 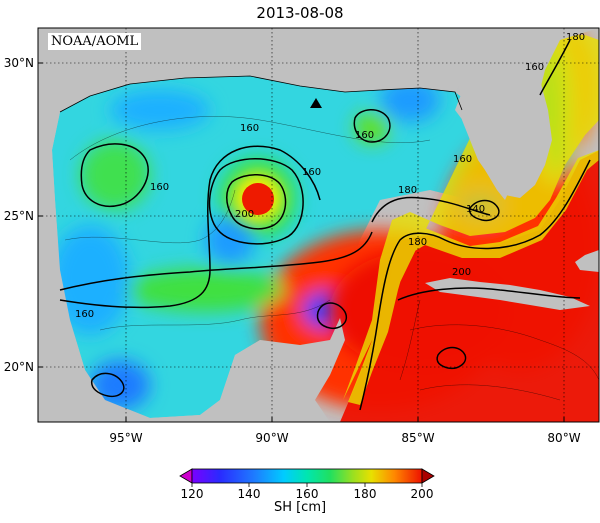 What do you see at coordinates (563, 438) in the screenshot?
I see `lon-tick-label: 80°W` at bounding box center [563, 438].